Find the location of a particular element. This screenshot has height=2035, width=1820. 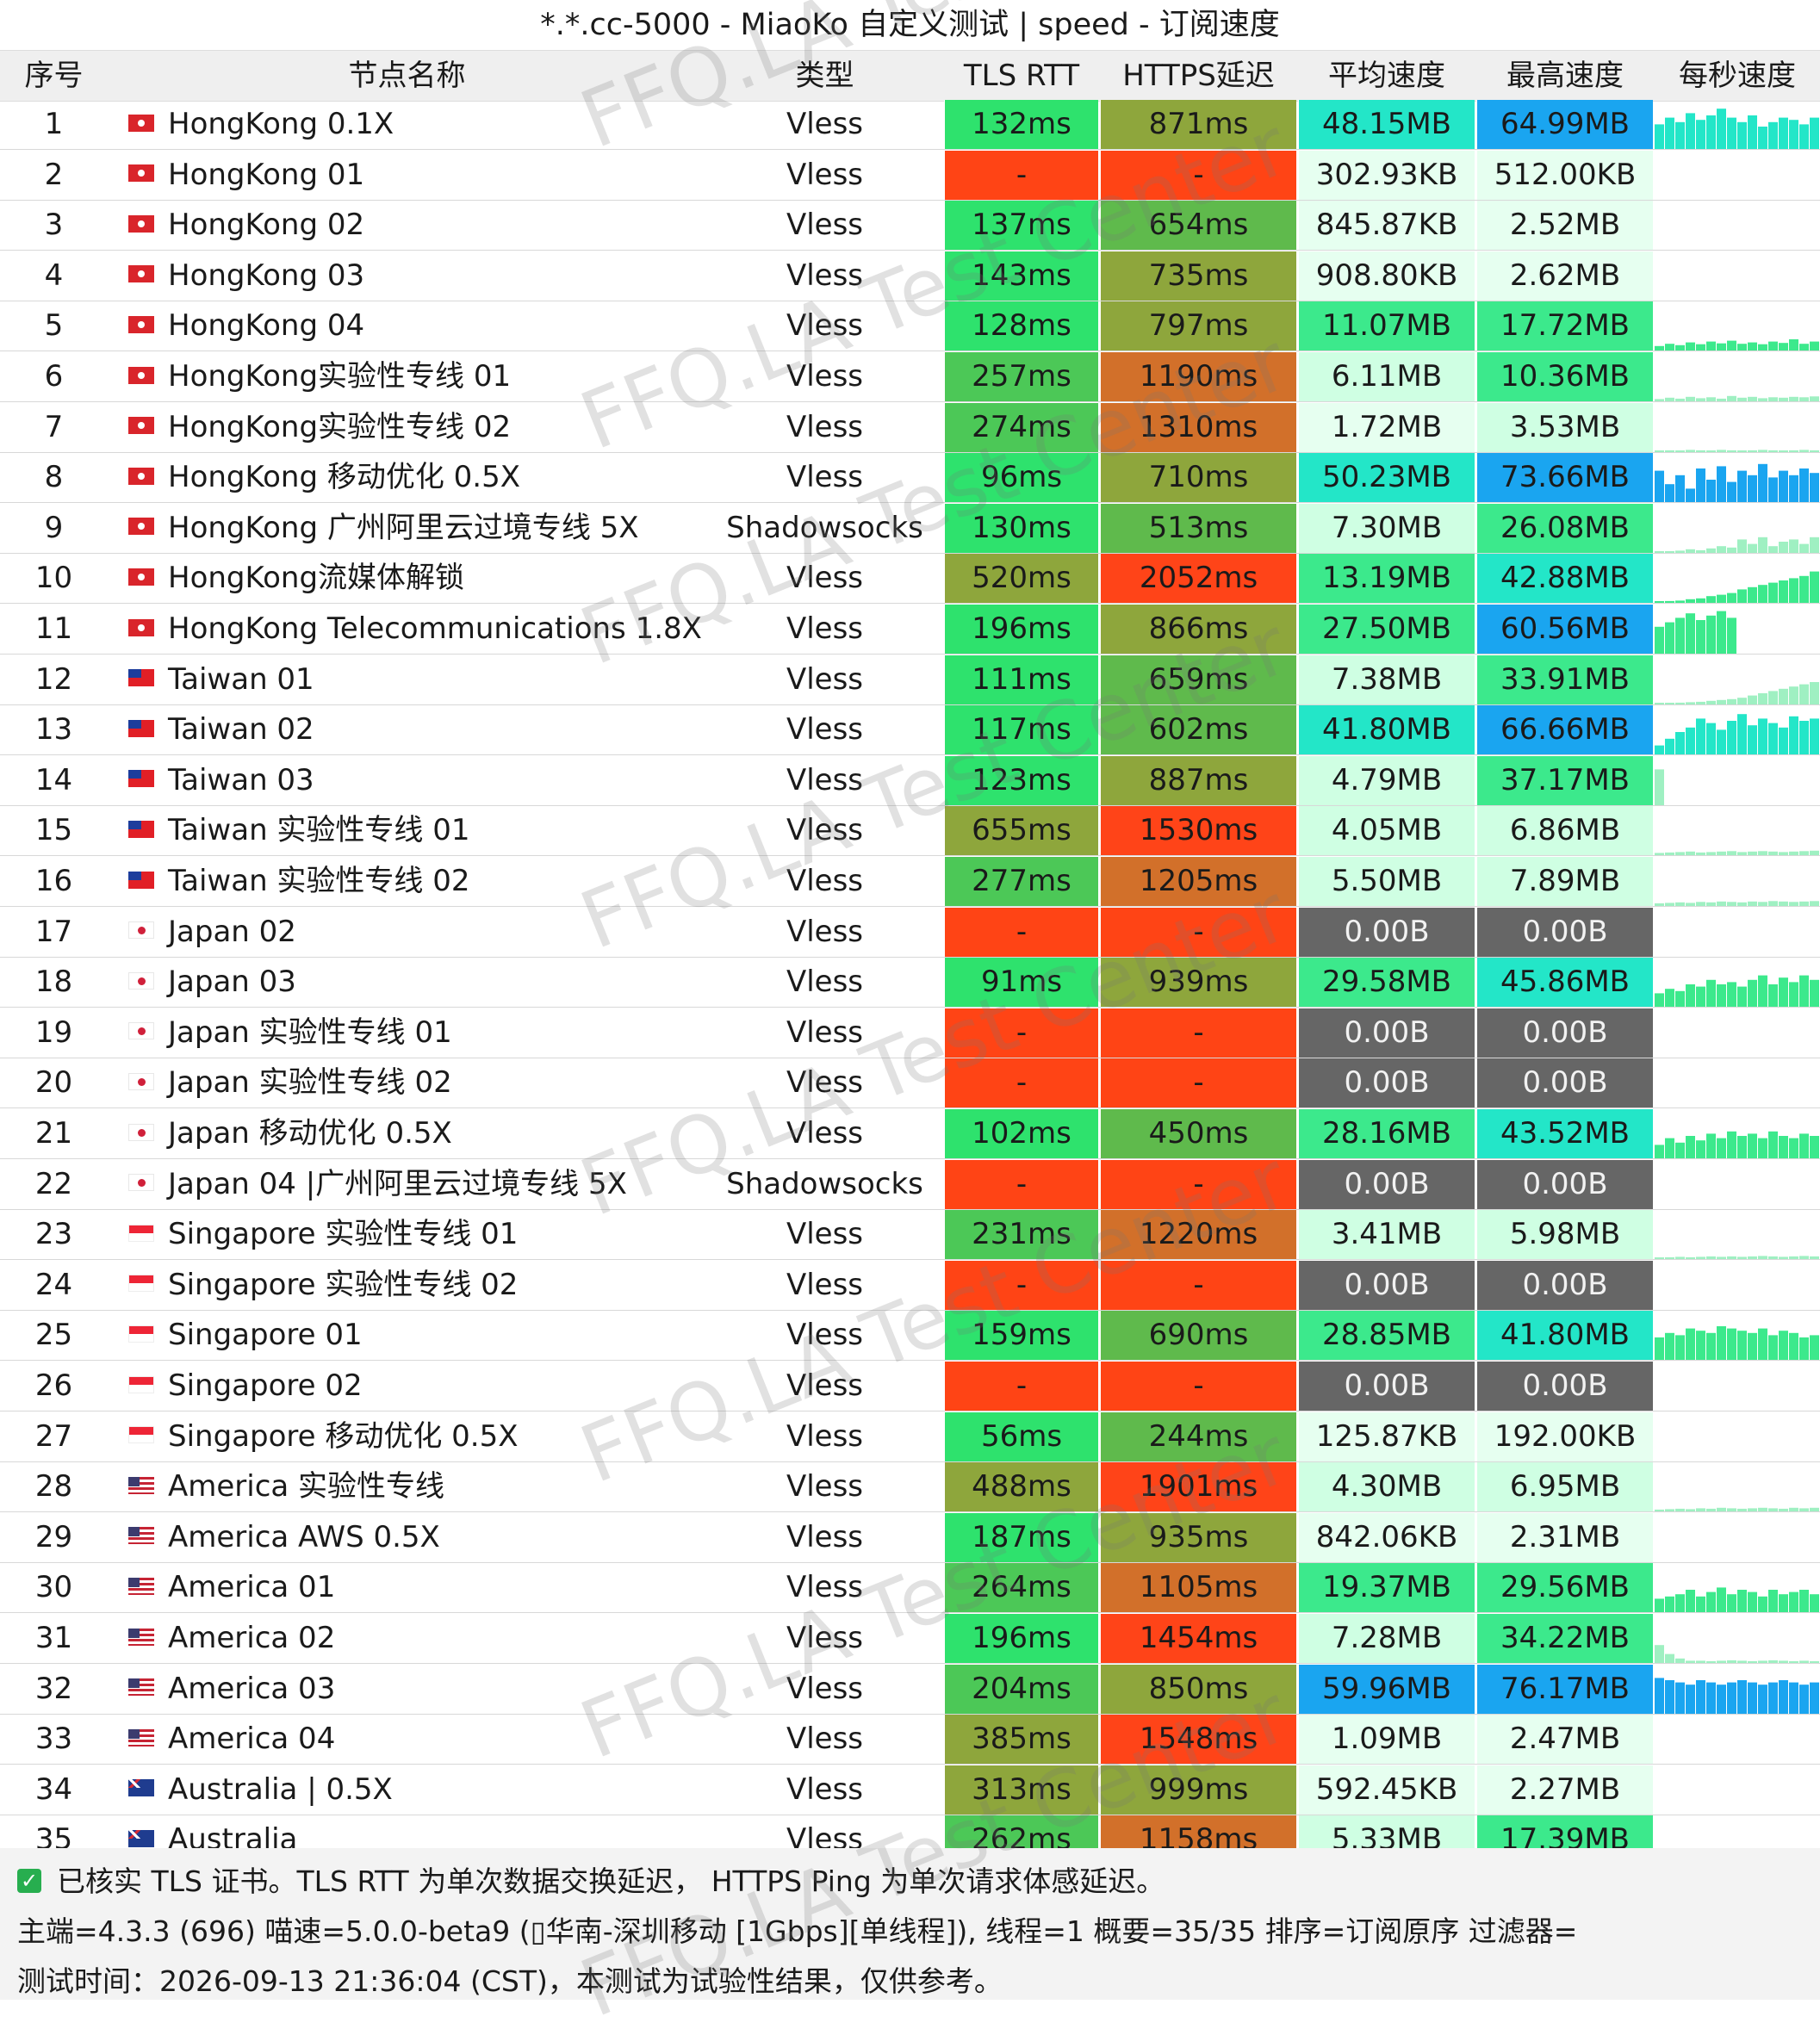

table-row: 33 America 04 Vless 385ms 1548ms 1.09MB 2.47MB is located at coordinates (910, 1740).